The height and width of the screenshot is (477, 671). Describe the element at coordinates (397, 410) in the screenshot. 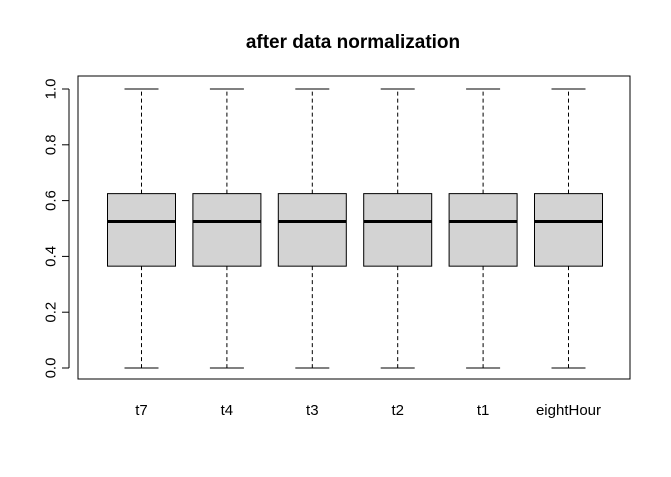

I see `x-tick-label: t2` at that location.